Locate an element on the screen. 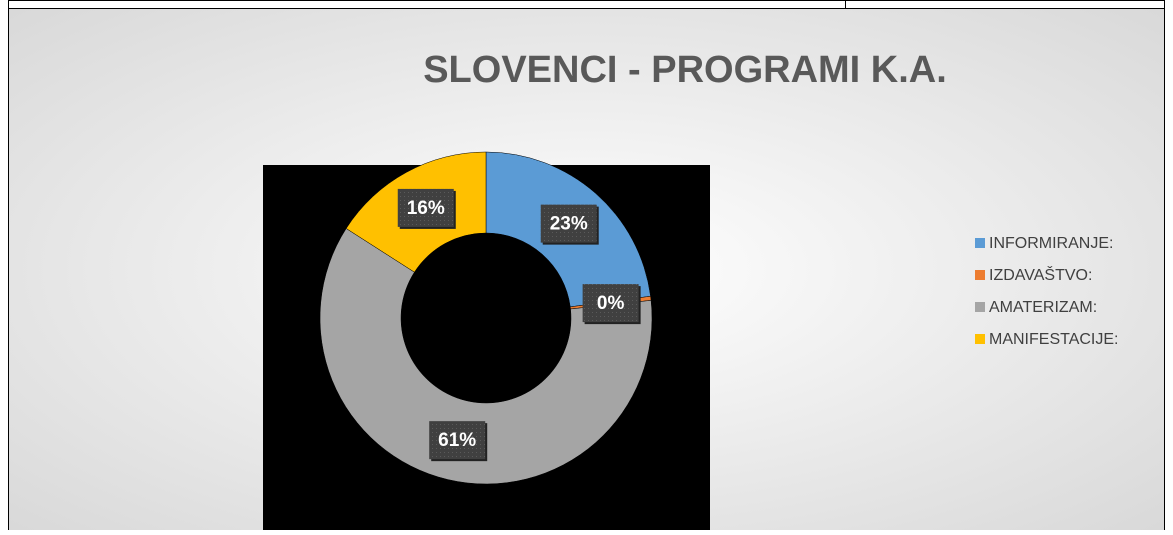 The width and height of the screenshot is (1173, 535). donut-slice is located at coordinates (486, 356).